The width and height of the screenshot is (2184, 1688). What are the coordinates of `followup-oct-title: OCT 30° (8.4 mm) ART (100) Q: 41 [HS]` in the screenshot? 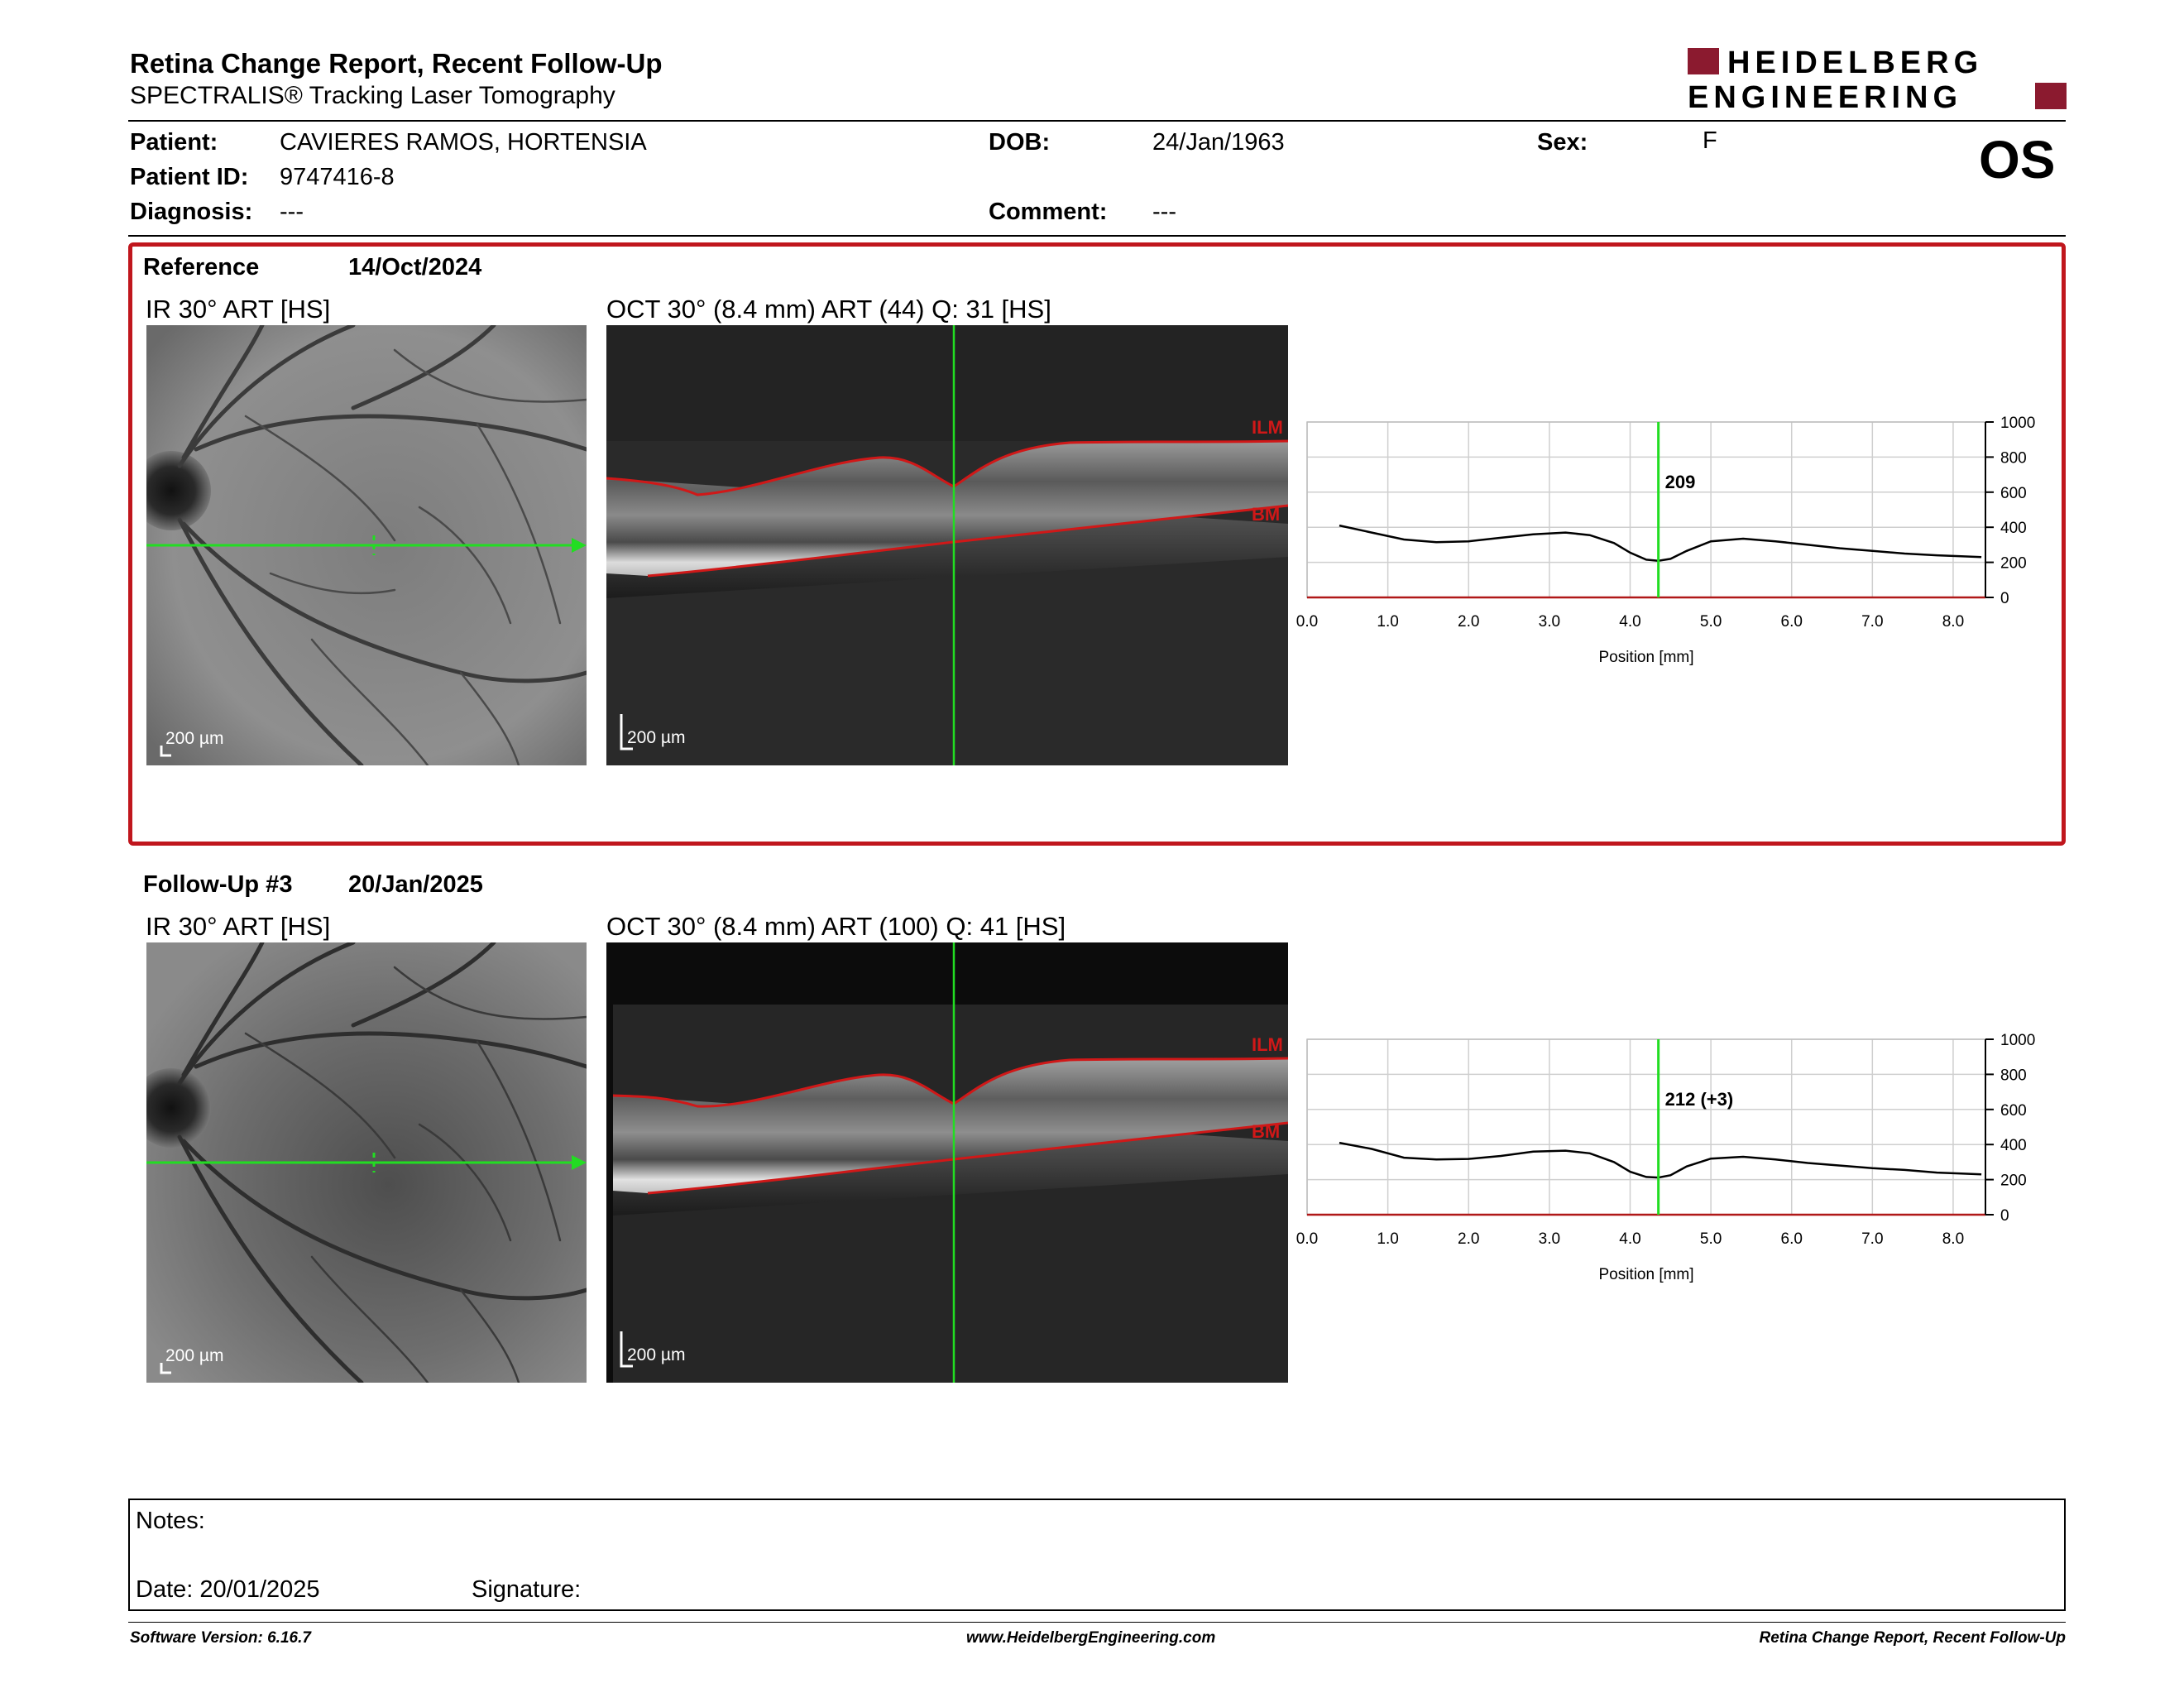 It's located at (836, 926).